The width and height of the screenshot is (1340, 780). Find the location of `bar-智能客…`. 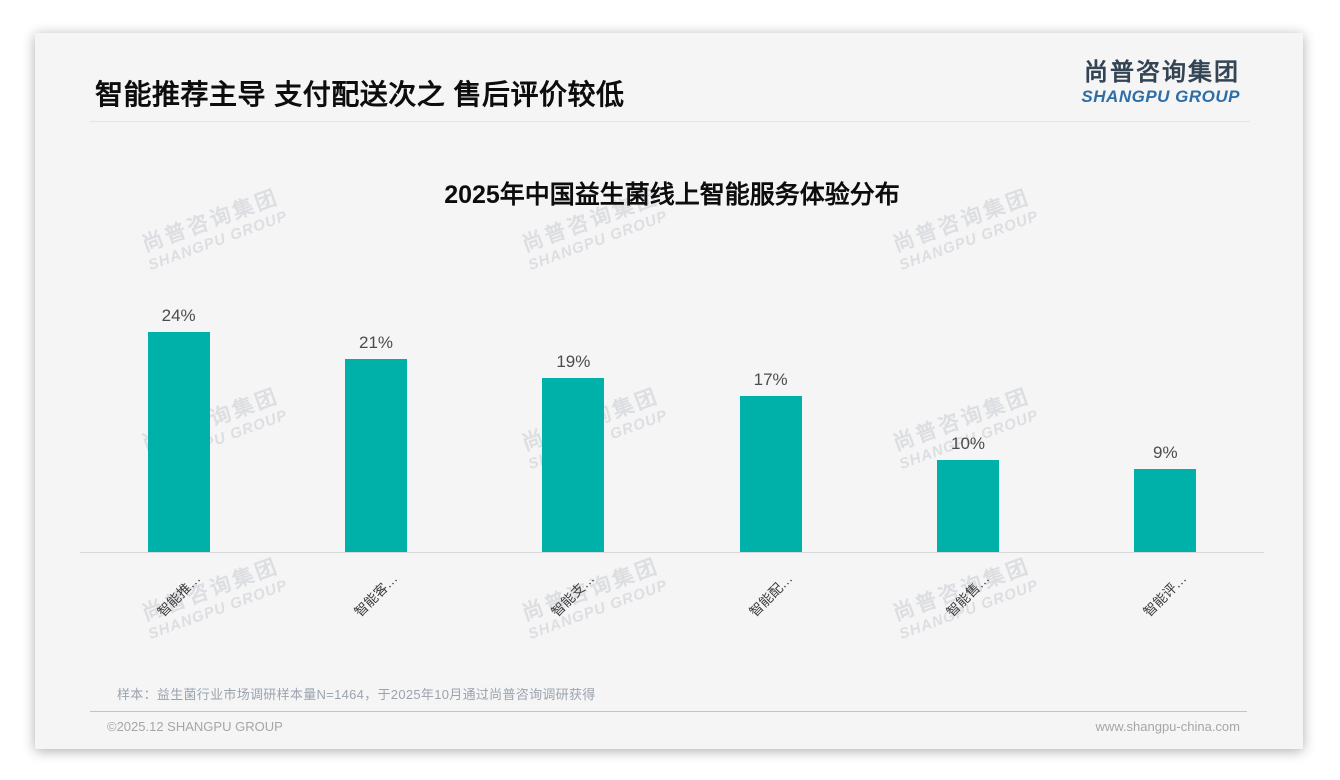

bar-智能客… is located at coordinates (376, 455).